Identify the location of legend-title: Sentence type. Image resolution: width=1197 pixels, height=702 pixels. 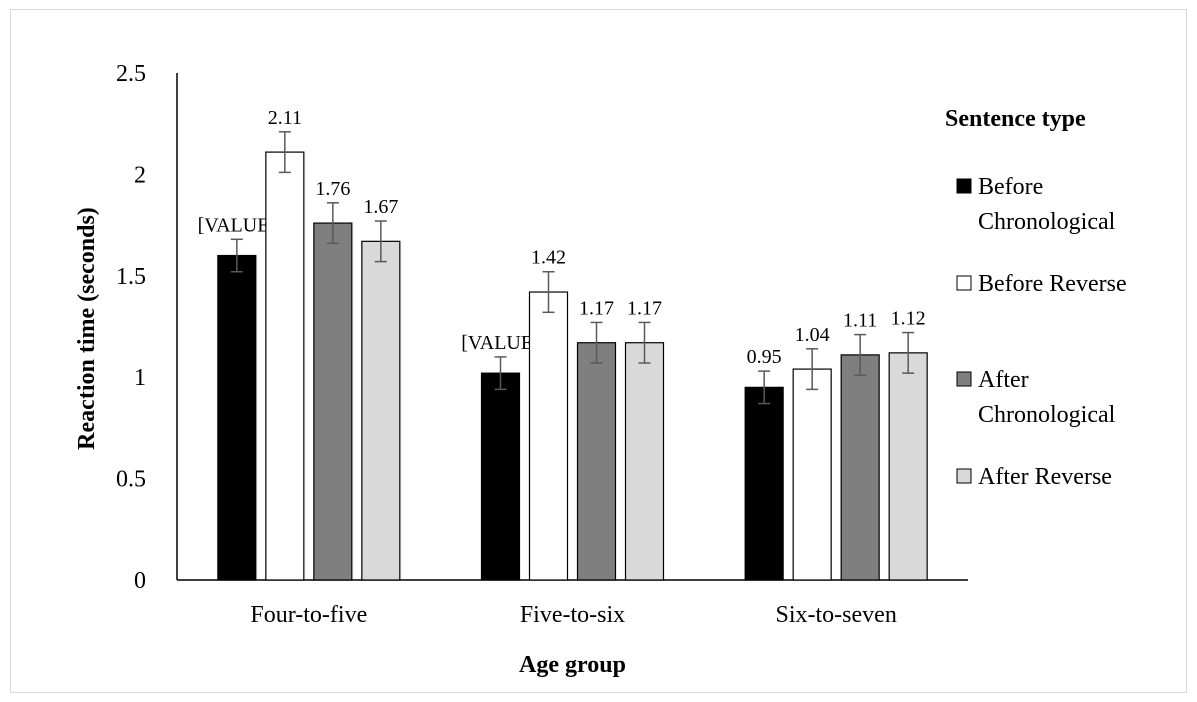
(1015, 119).